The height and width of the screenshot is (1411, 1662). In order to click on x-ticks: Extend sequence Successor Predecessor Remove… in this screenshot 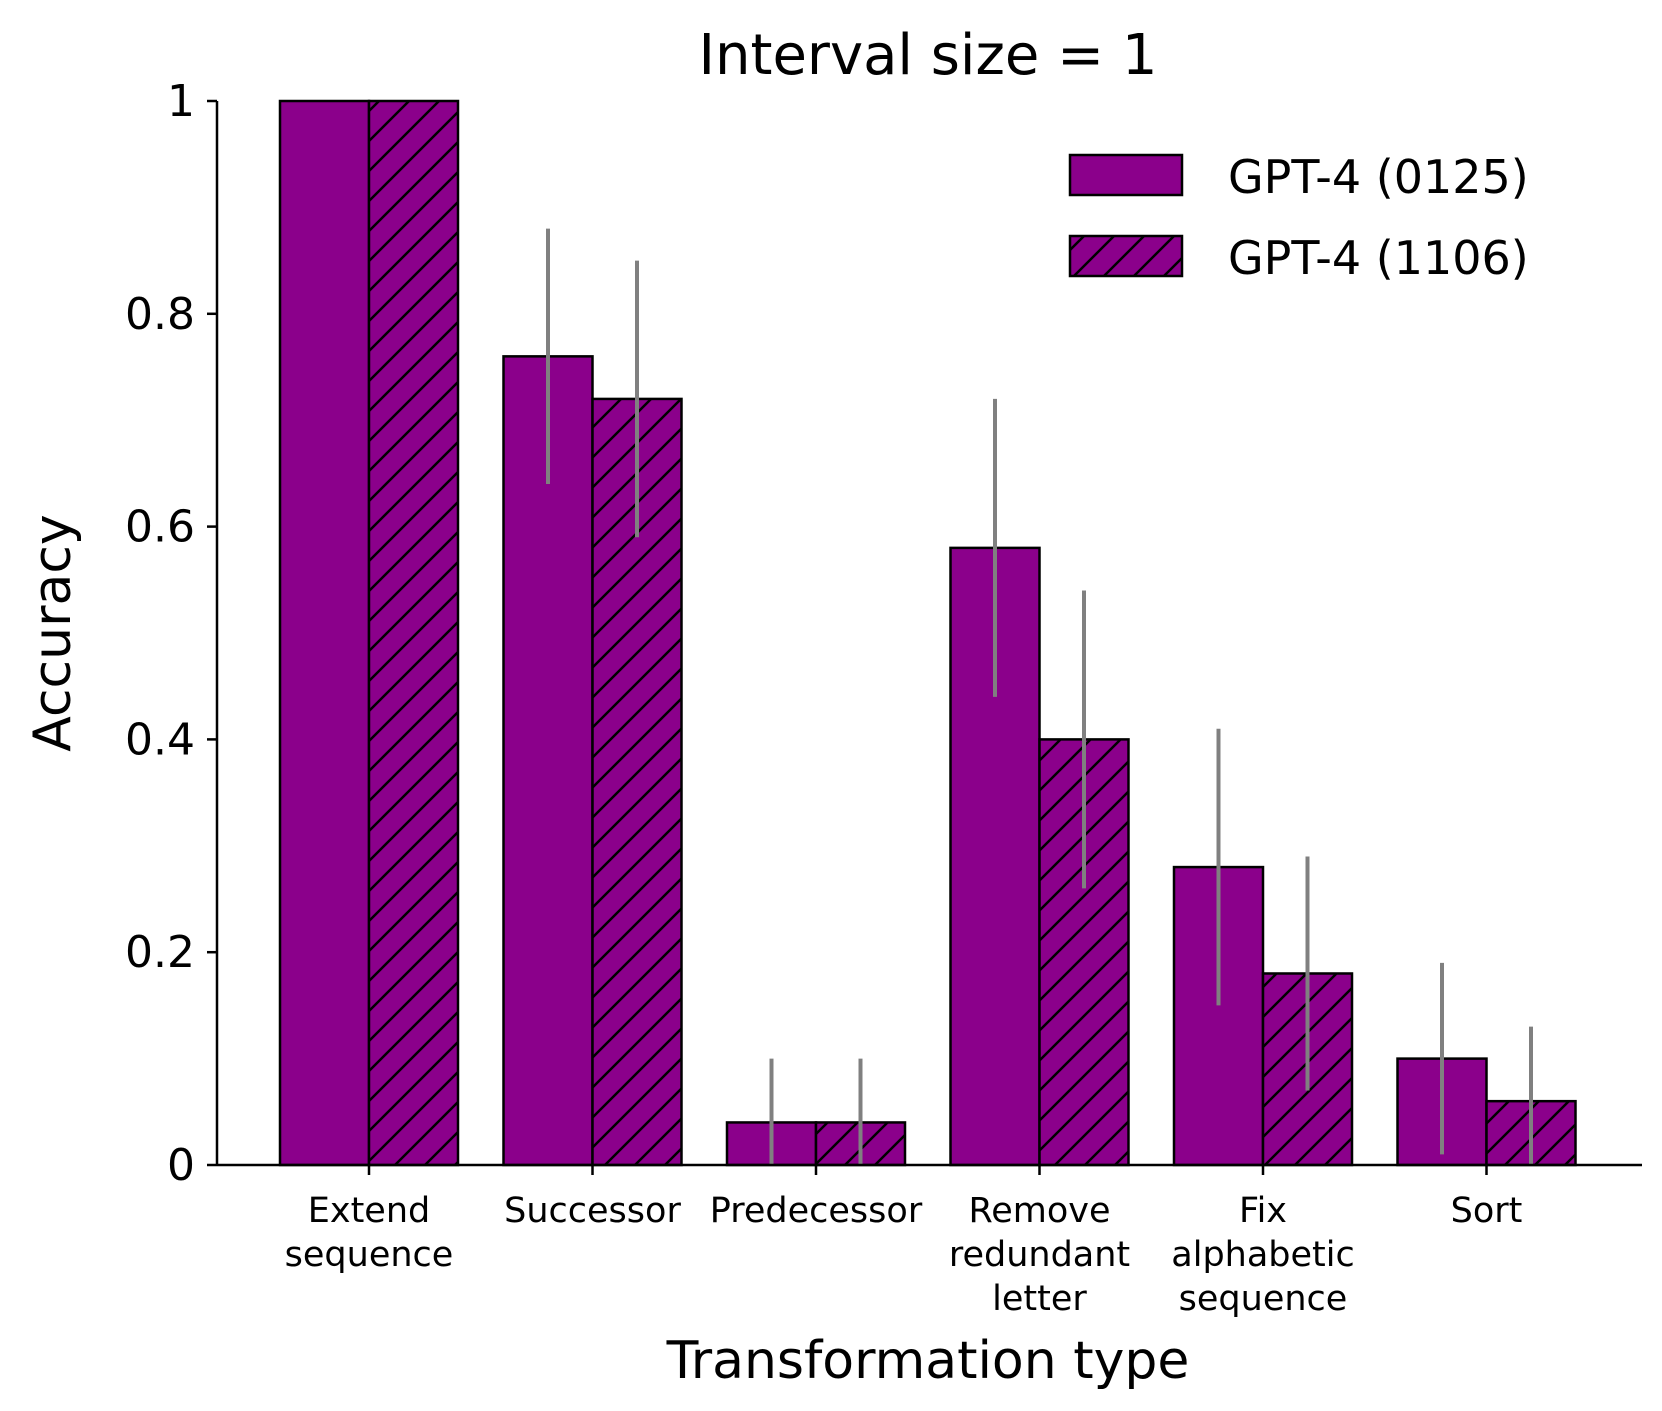, I will do `click(904, 1242)`.